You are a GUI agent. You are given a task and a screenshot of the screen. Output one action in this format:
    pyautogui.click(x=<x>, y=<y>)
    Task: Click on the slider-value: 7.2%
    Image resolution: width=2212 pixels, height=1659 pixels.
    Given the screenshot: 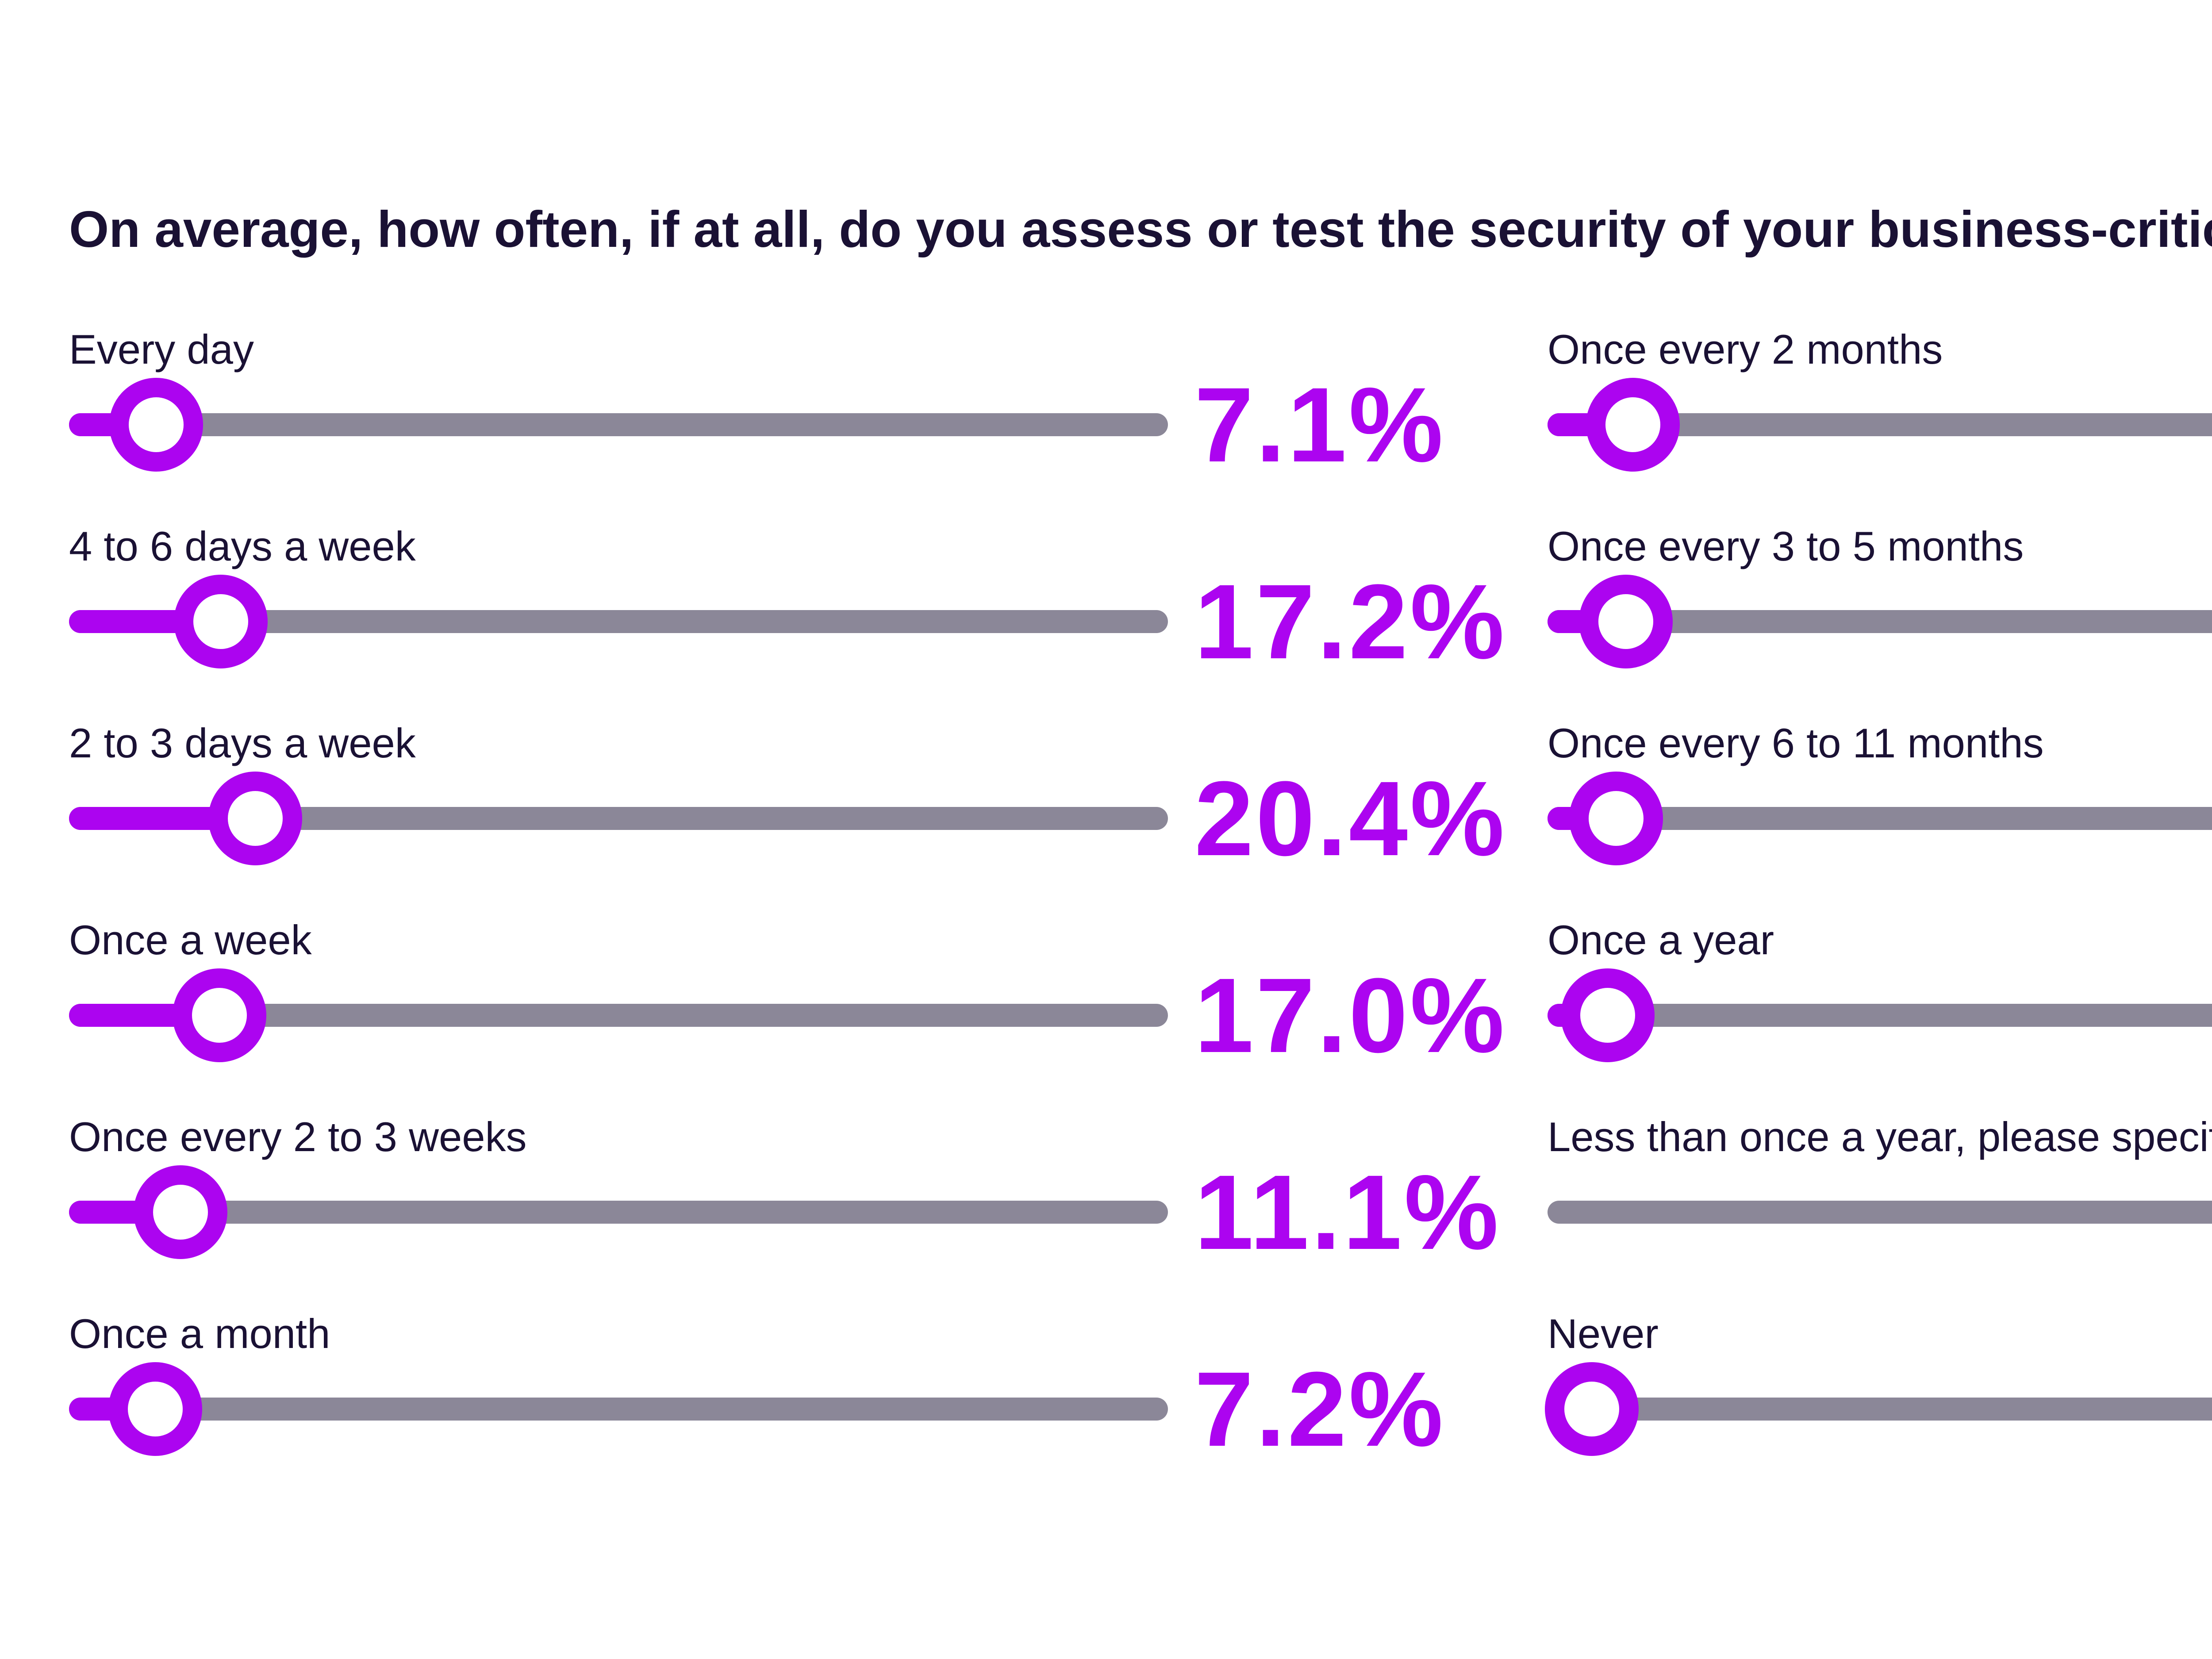 What is the action you would take?
    pyautogui.click(x=1320, y=1409)
    